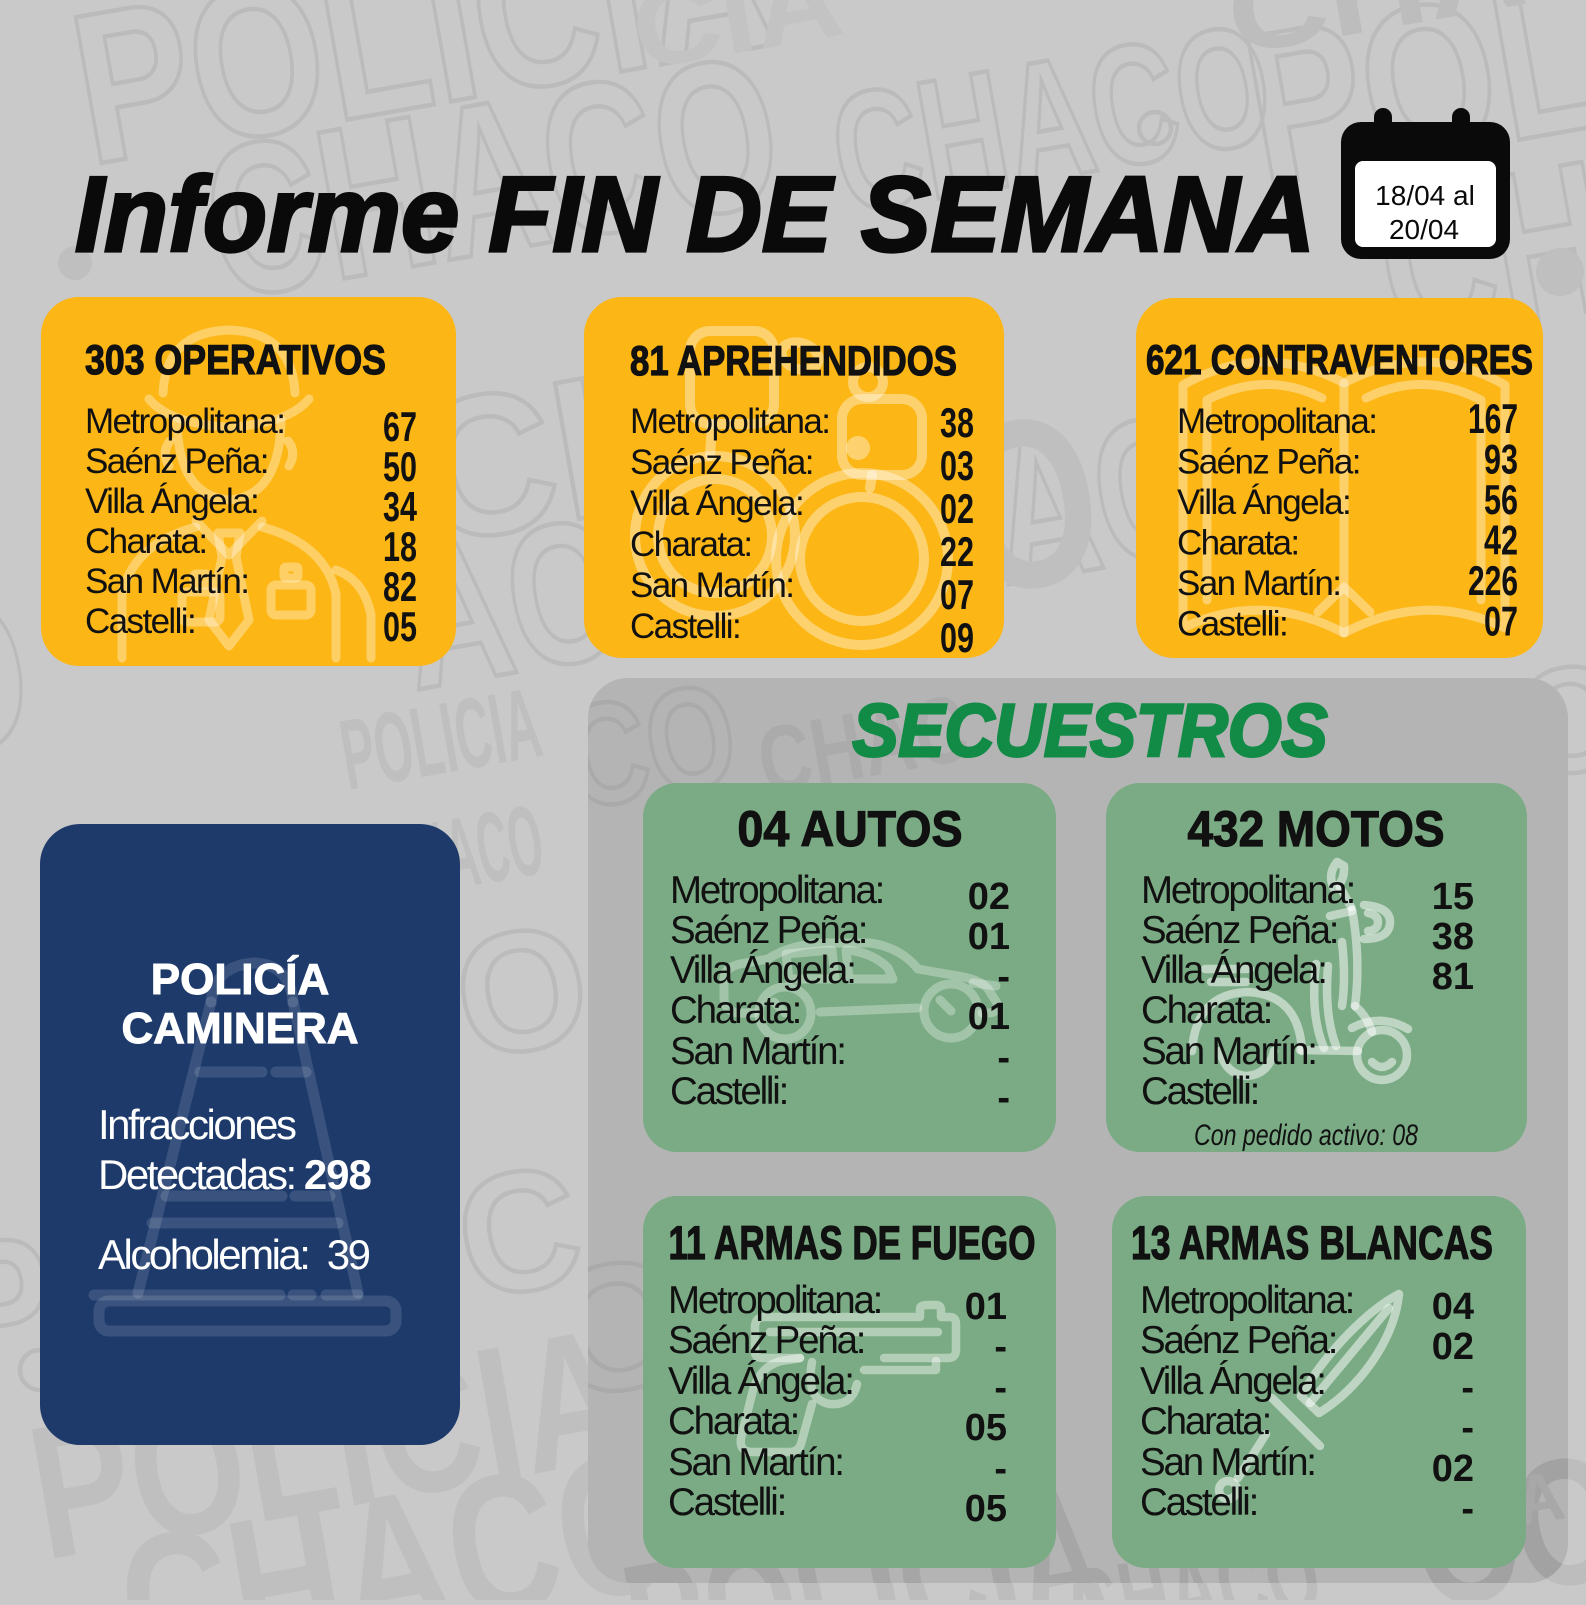 This screenshot has height=1605, width=1586. What do you see at coordinates (1501, 499) in the screenshot?
I see `svg-text: 56` at bounding box center [1501, 499].